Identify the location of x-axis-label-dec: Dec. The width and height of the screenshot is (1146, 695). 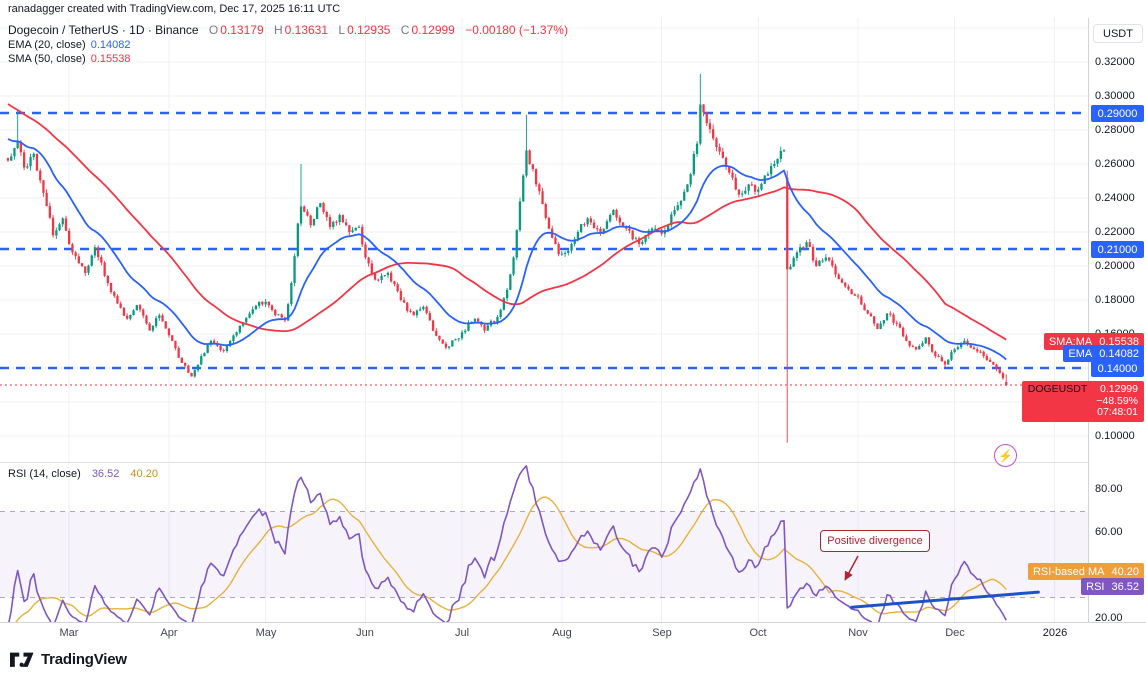
(955, 633).